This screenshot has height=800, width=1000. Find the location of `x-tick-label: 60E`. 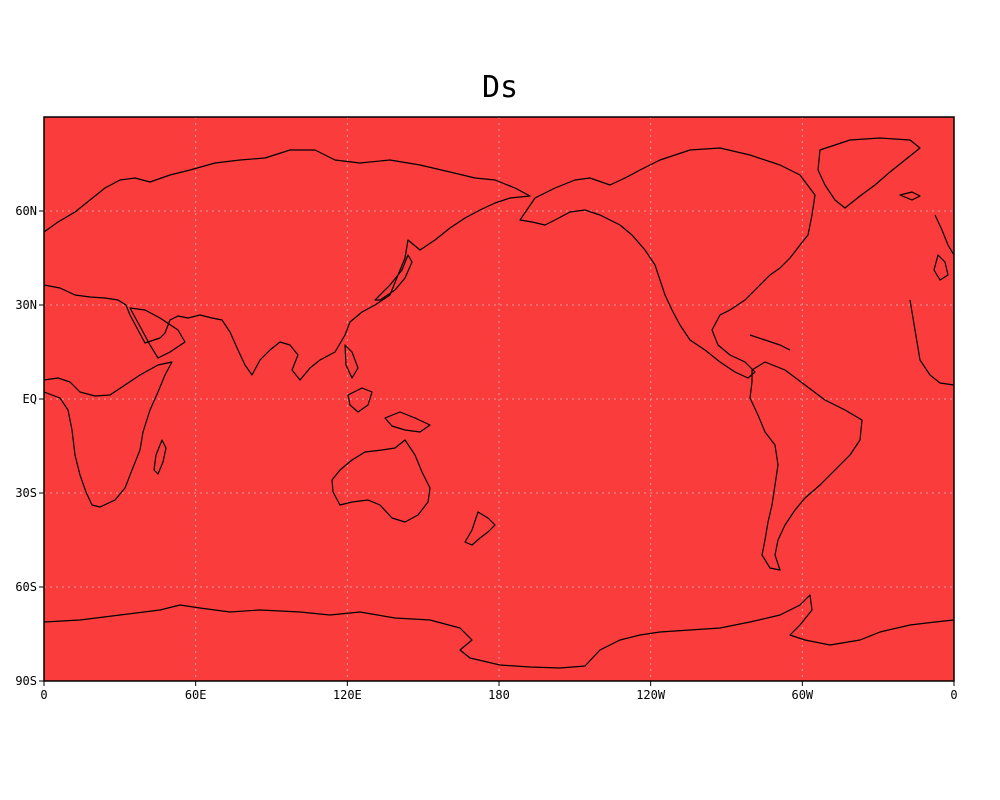

x-tick-label: 60E is located at coordinates (196, 695).